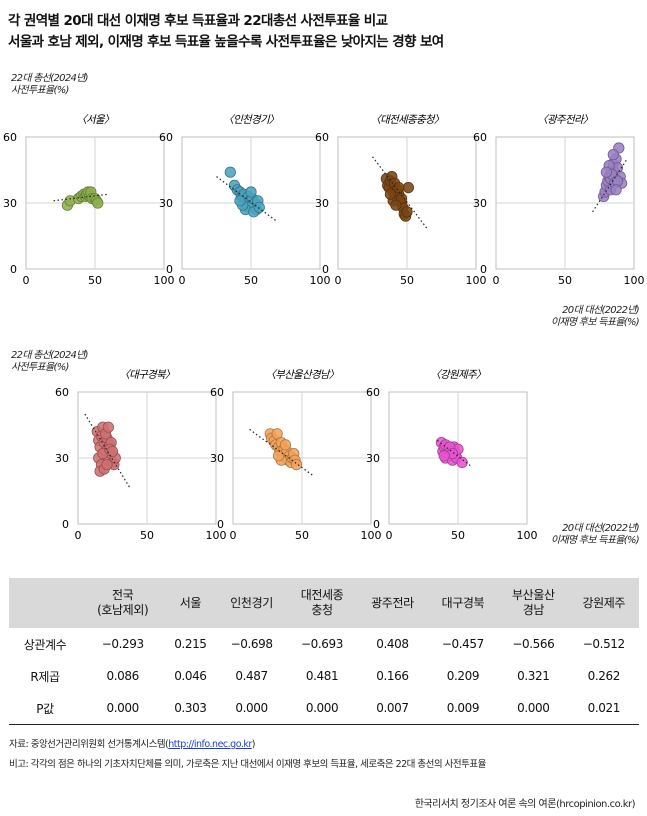 This screenshot has width=647, height=816. Describe the element at coordinates (146, 375) in the screenshot. I see `panel-title: 〈대구경북〉` at that location.